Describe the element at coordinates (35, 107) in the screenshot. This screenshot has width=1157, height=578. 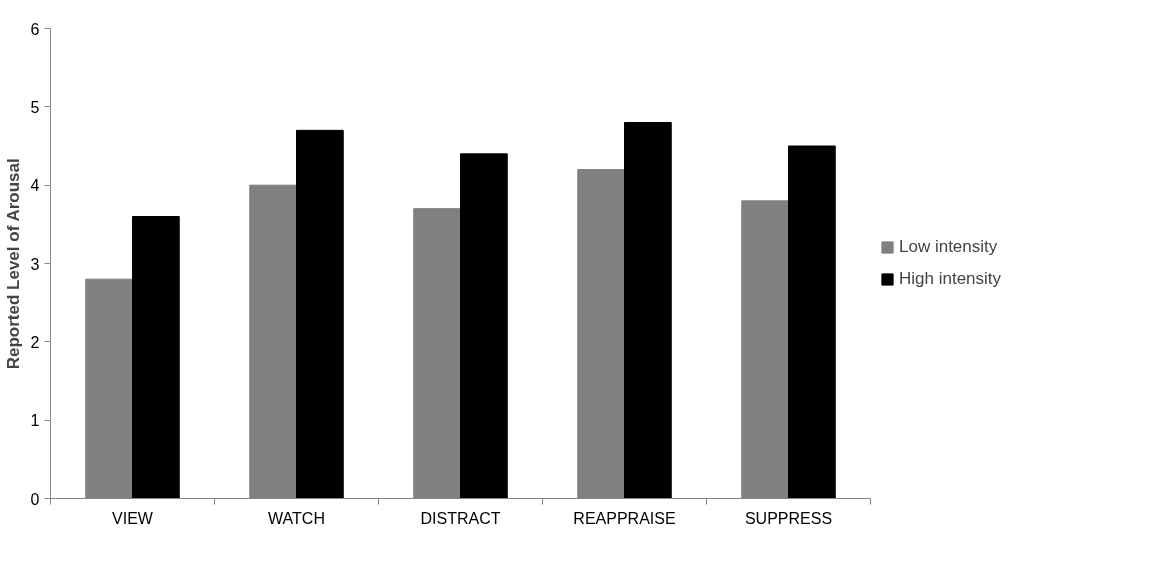
I see `y-tick-label: 5` at that location.